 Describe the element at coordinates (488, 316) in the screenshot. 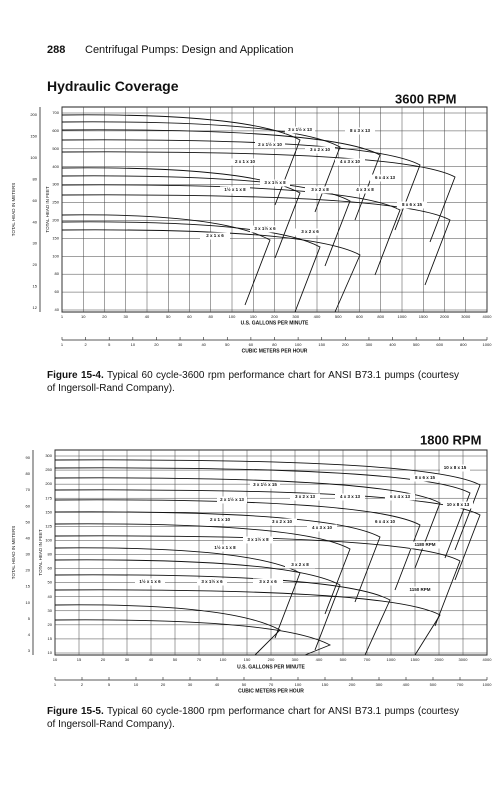

I see `x-tick: 4000` at that location.